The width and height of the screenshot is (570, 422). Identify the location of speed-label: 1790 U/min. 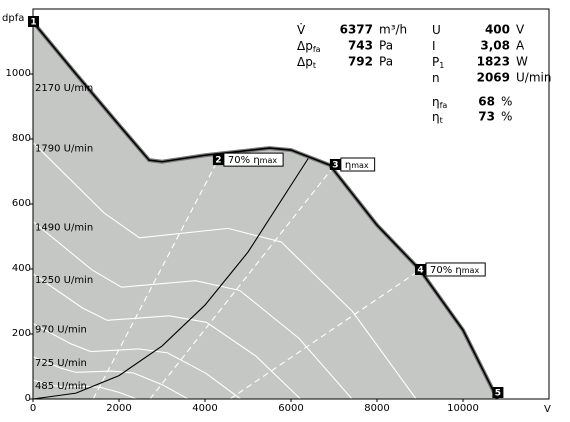
(64, 149).